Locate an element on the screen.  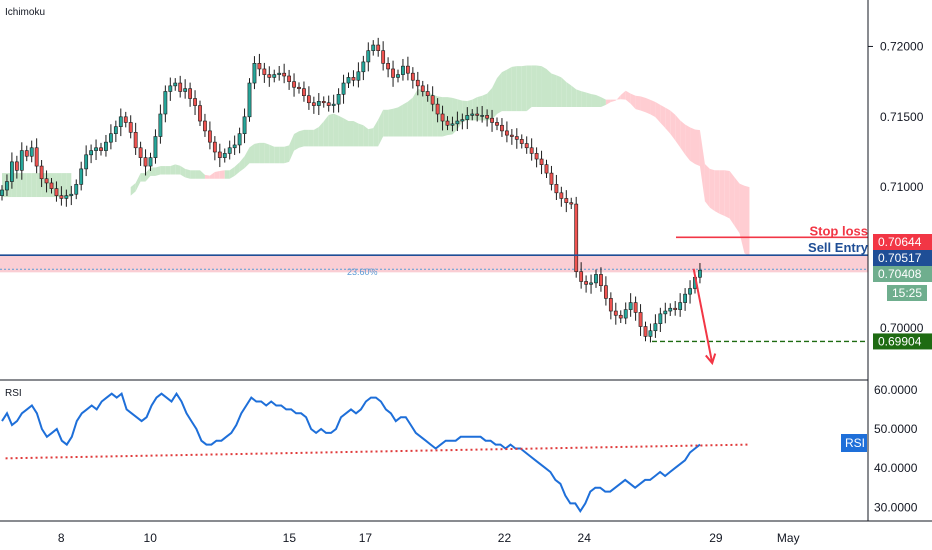
price-tick-label: 0.71500 is located at coordinates (902, 117).